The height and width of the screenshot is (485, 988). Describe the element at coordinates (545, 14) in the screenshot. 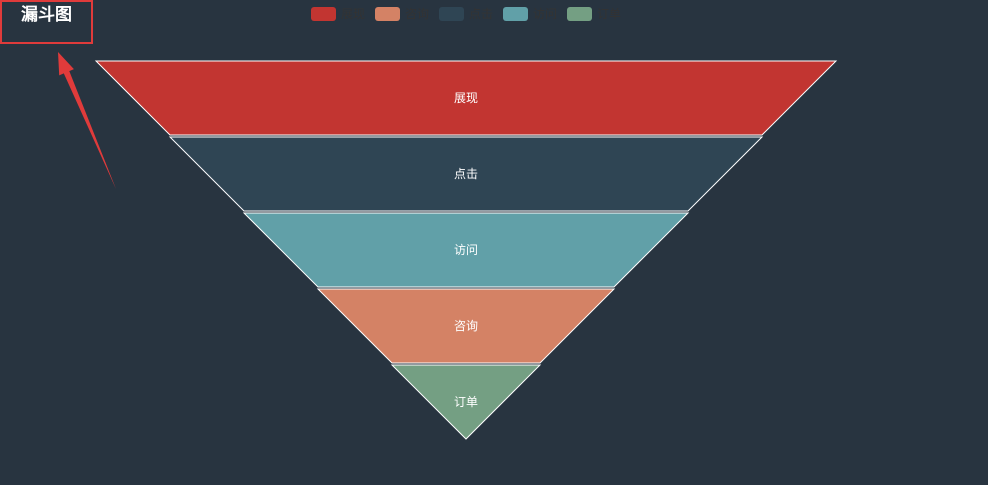

I see `legend-label: 访问` at that location.